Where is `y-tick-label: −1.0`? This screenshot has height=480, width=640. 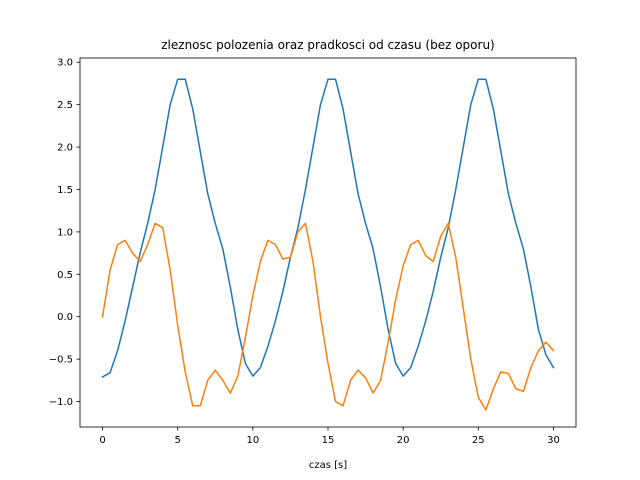
y-tick-label: −1.0 is located at coordinates (61, 402).